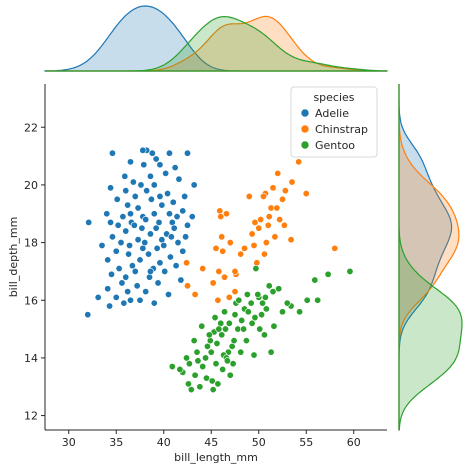 This screenshot has height=468, width=474. I want to click on x-tick-label: 40, so click(164, 442).